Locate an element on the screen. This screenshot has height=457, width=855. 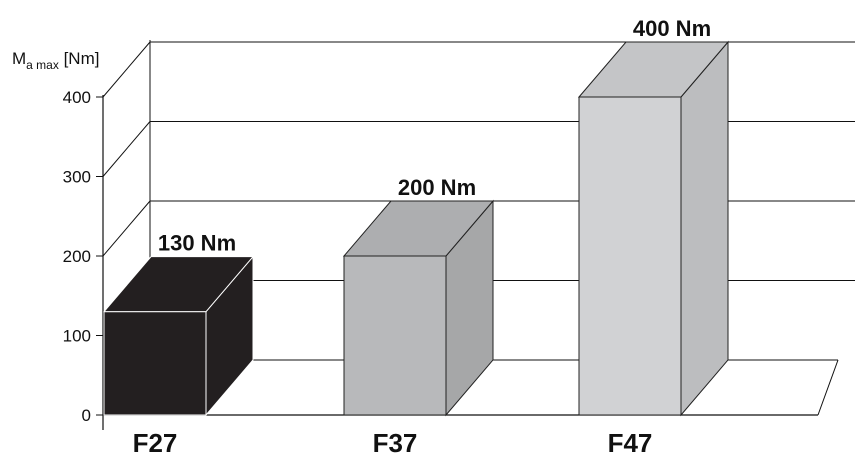
bar-data-label: 400 Nm is located at coordinates (672, 28).